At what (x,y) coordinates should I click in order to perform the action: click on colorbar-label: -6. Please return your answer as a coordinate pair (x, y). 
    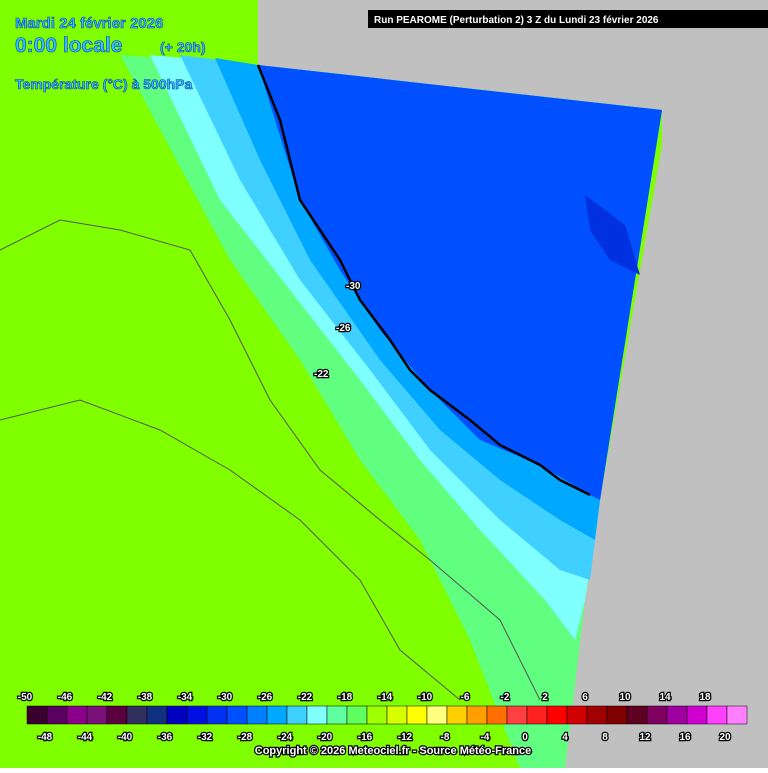
    Looking at the image, I should click on (465, 697).